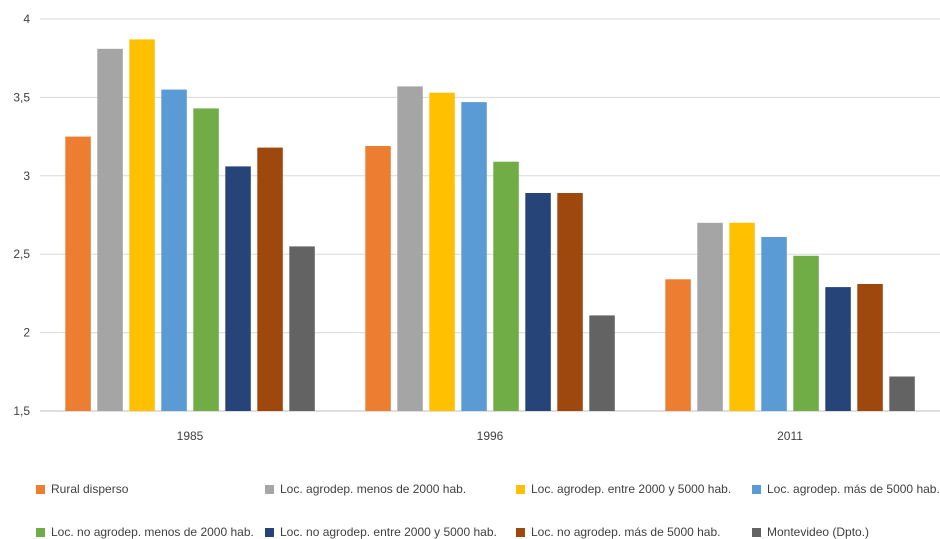  I want to click on x-tick-label: 1985, so click(190, 436).